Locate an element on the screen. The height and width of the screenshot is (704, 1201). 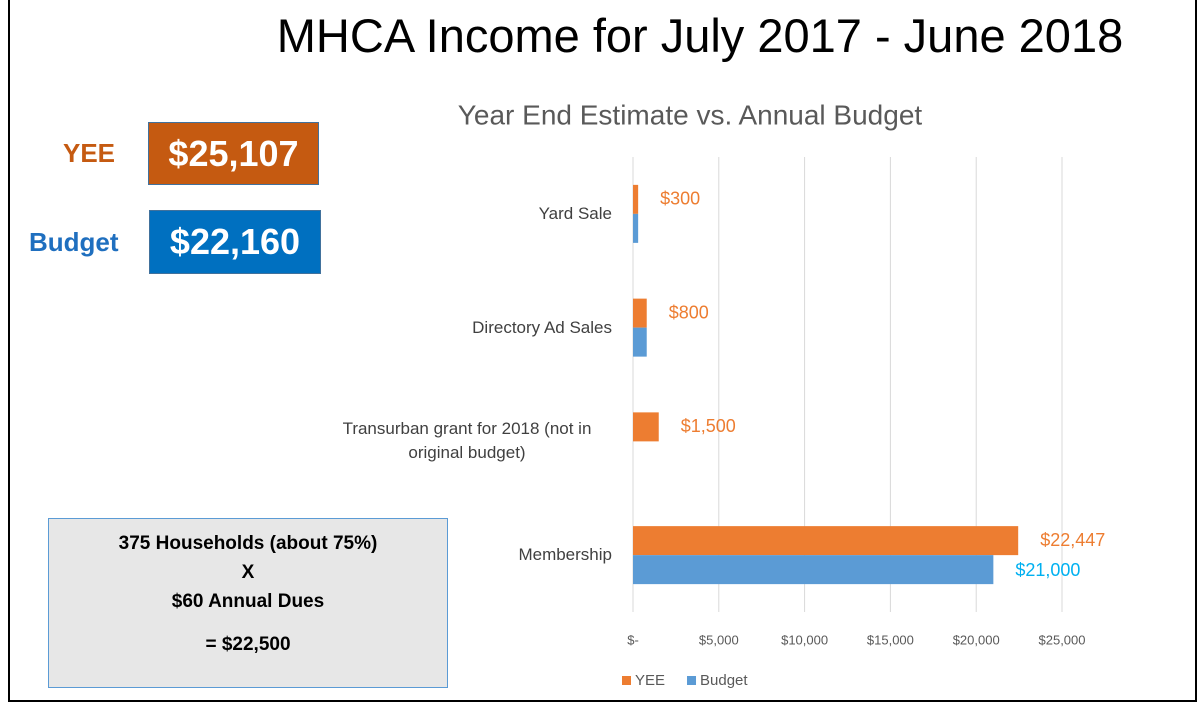
x-tick-label: $- is located at coordinates (633, 639).